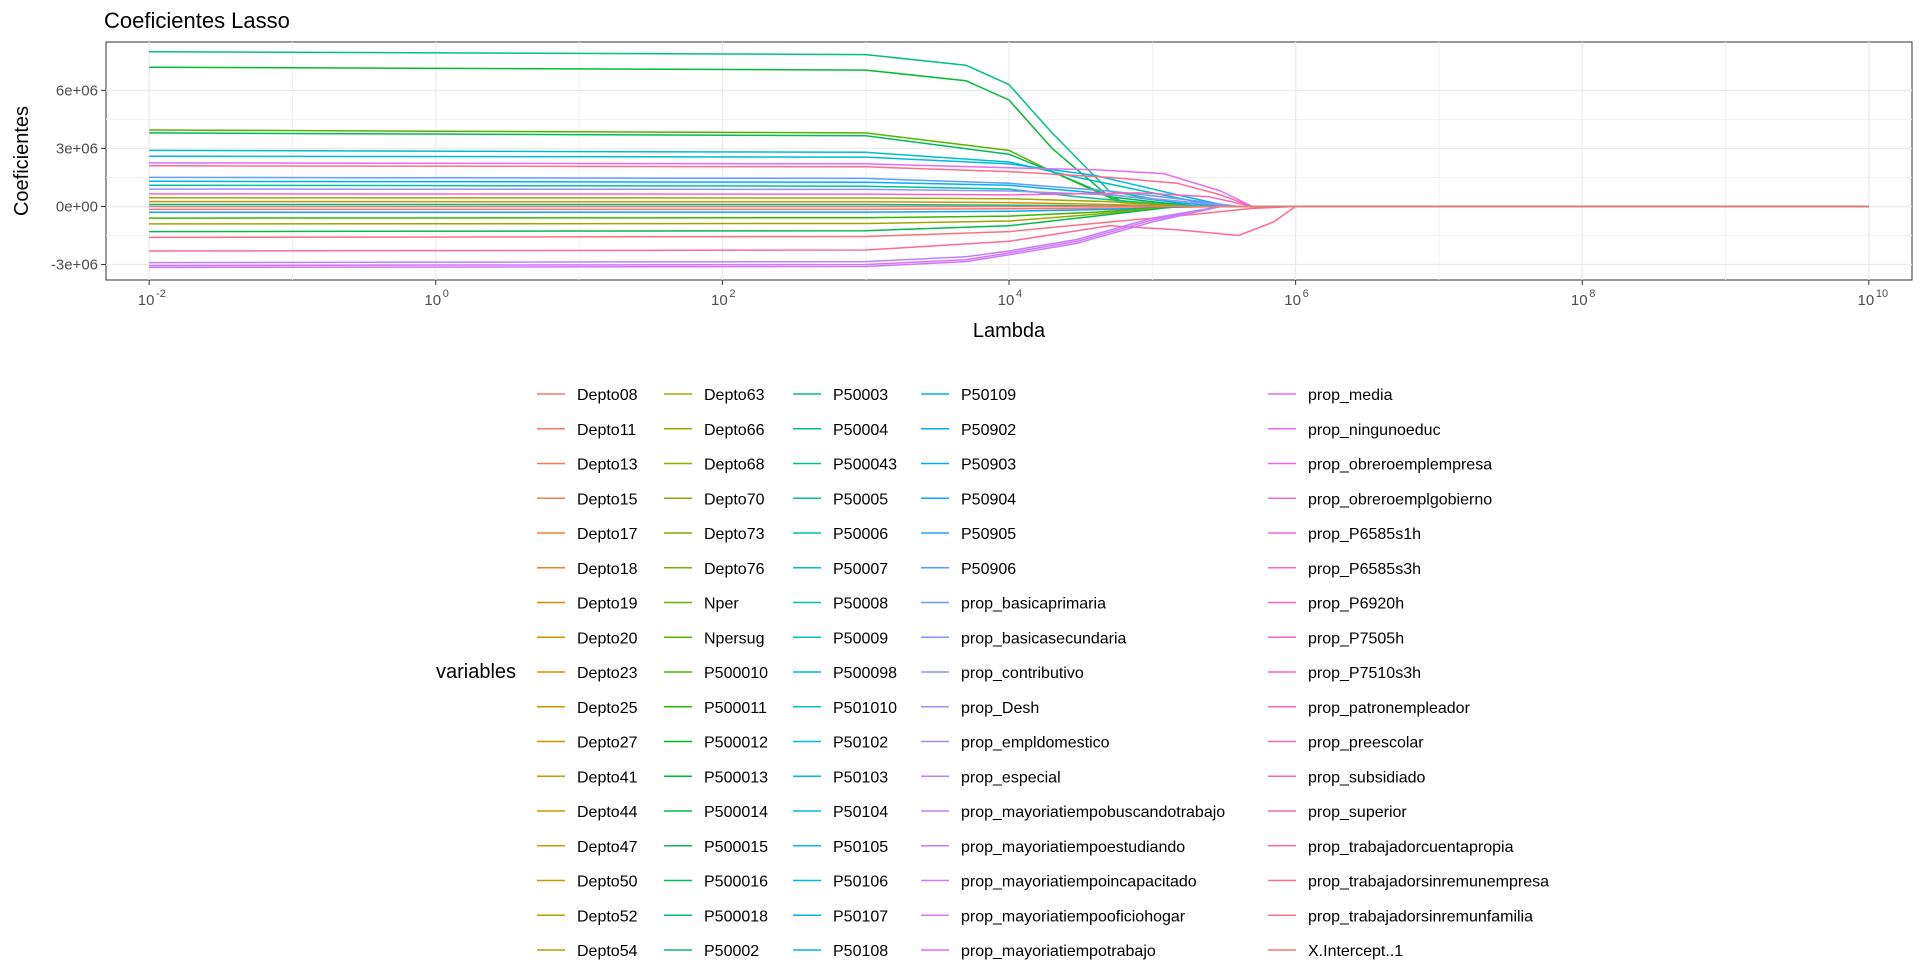  I want to click on legend-label: Depto41, so click(607, 777).